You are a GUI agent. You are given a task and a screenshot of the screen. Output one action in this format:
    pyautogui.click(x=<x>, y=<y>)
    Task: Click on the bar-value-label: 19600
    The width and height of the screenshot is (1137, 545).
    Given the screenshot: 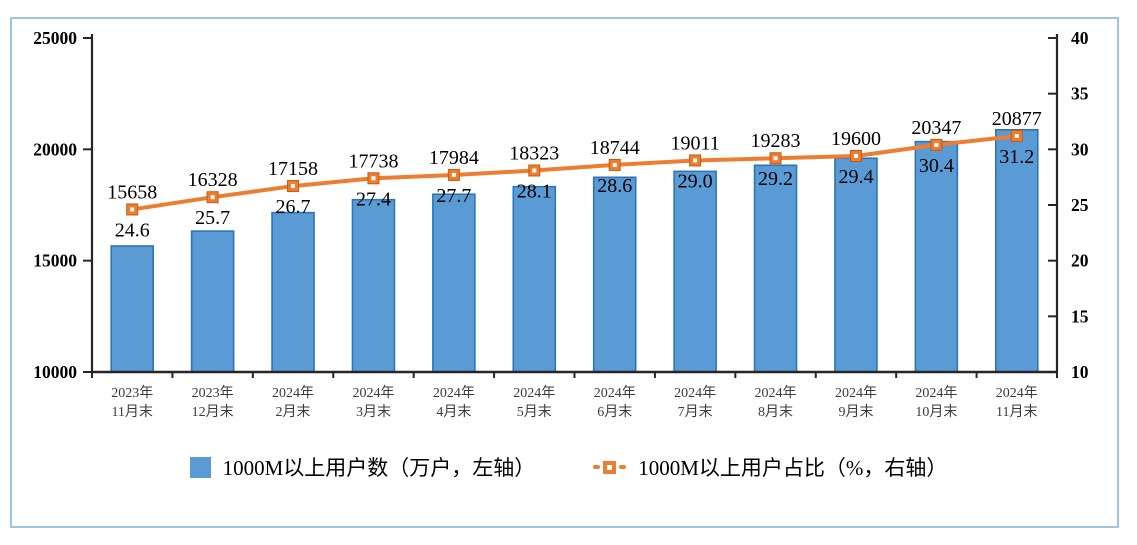 What is the action you would take?
    pyautogui.click(x=856, y=139)
    